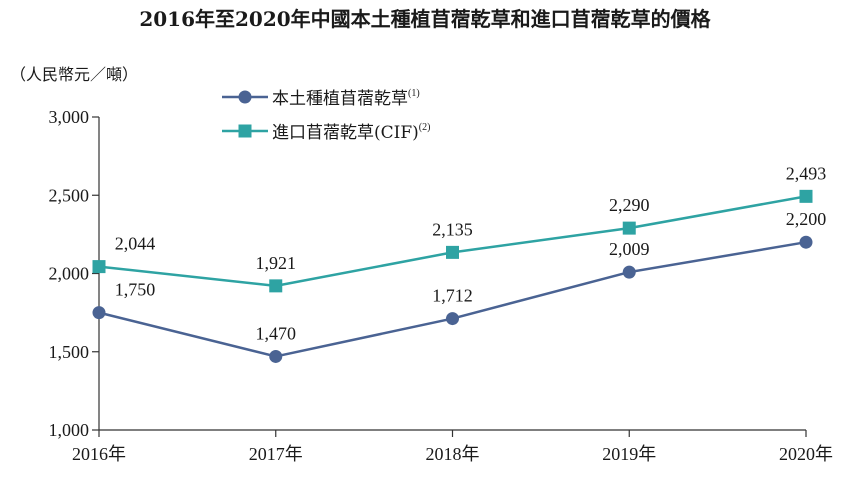 The height and width of the screenshot is (481, 851). Describe the element at coordinates (69, 274) in the screenshot. I see `y-tick-label: 2,000` at that location.